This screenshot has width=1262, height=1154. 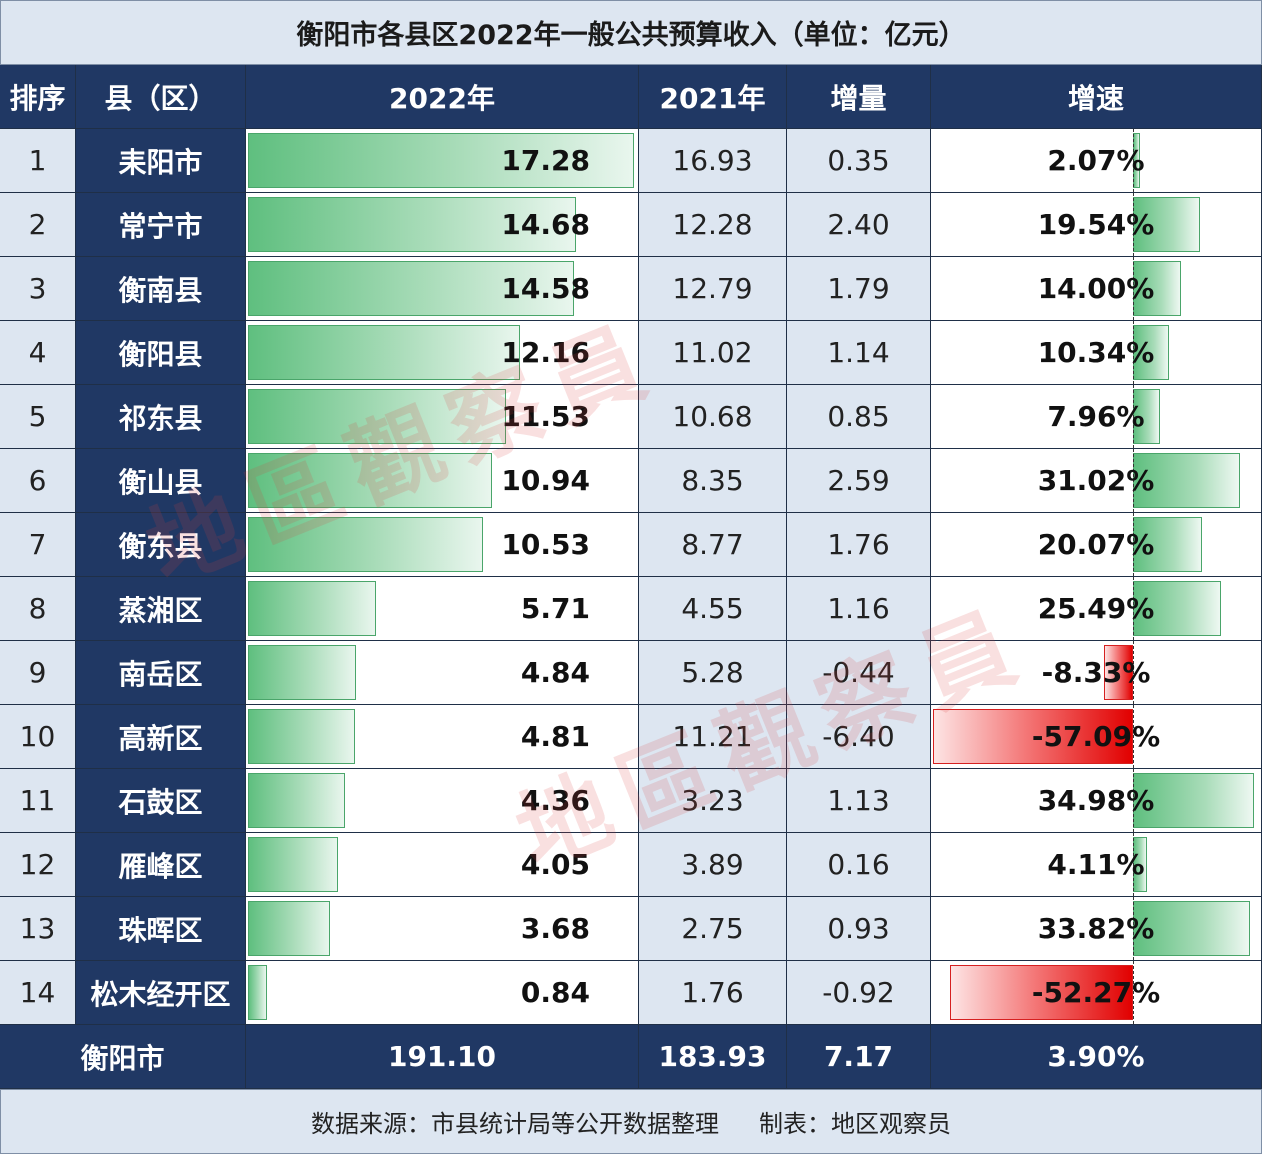 What do you see at coordinates (713, 161) in the screenshot?
I see `value-2021: 16.93` at bounding box center [713, 161].